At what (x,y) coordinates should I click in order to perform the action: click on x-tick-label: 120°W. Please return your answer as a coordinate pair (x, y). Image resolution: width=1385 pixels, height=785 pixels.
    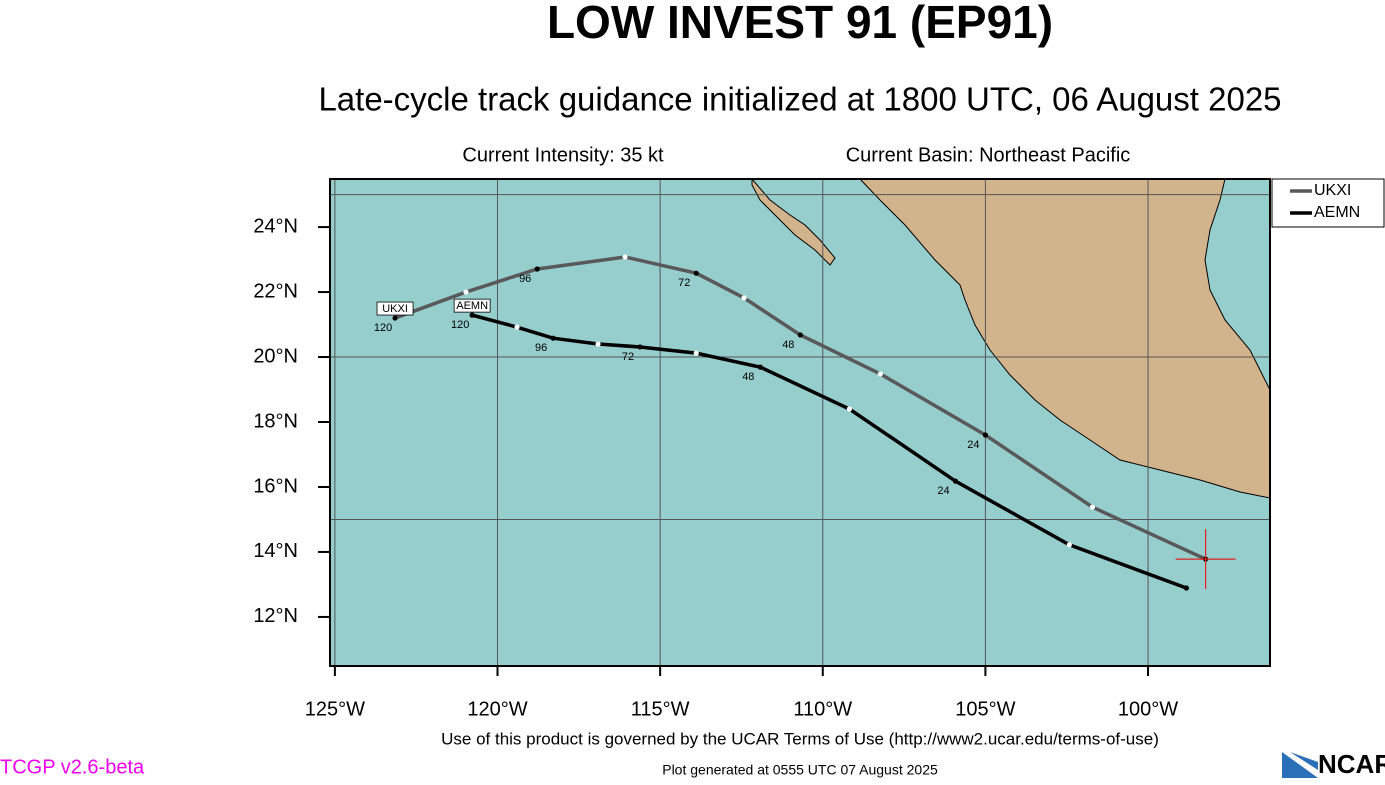
    Looking at the image, I should click on (497, 709).